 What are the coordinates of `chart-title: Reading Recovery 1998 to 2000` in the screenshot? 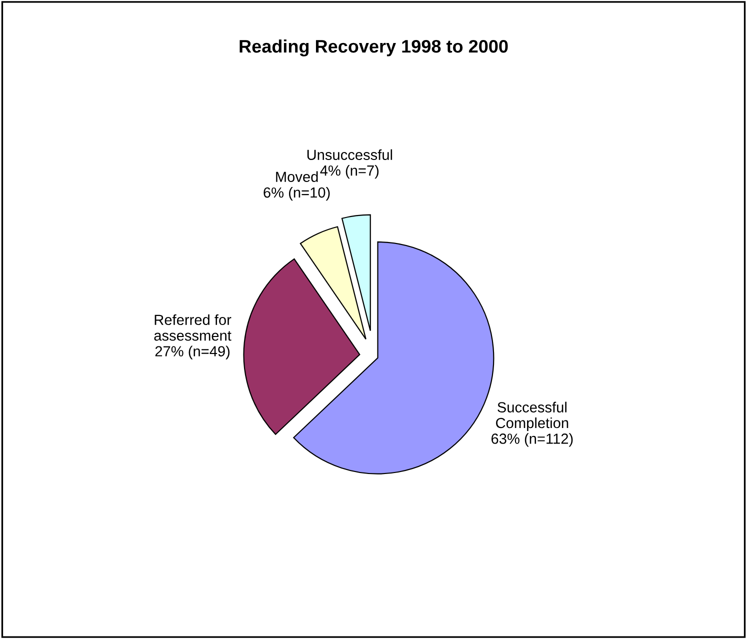 It's located at (374, 47).